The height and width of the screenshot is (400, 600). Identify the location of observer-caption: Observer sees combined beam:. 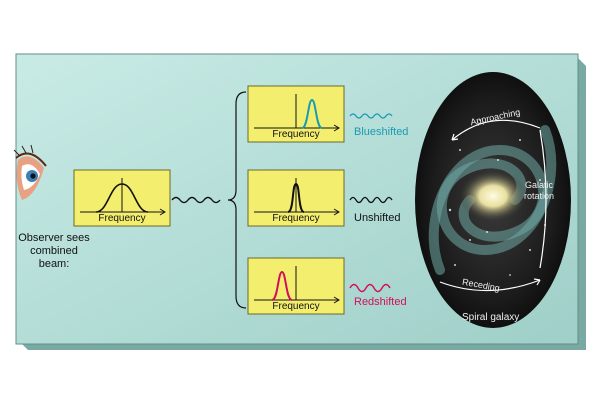
(54, 251).